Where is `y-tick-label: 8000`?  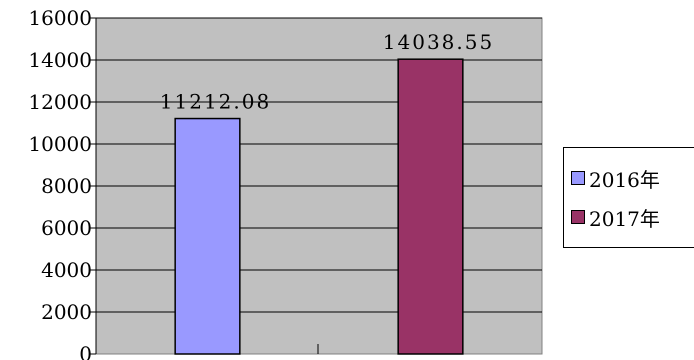 y-tick-label: 8000 is located at coordinates (66, 186).